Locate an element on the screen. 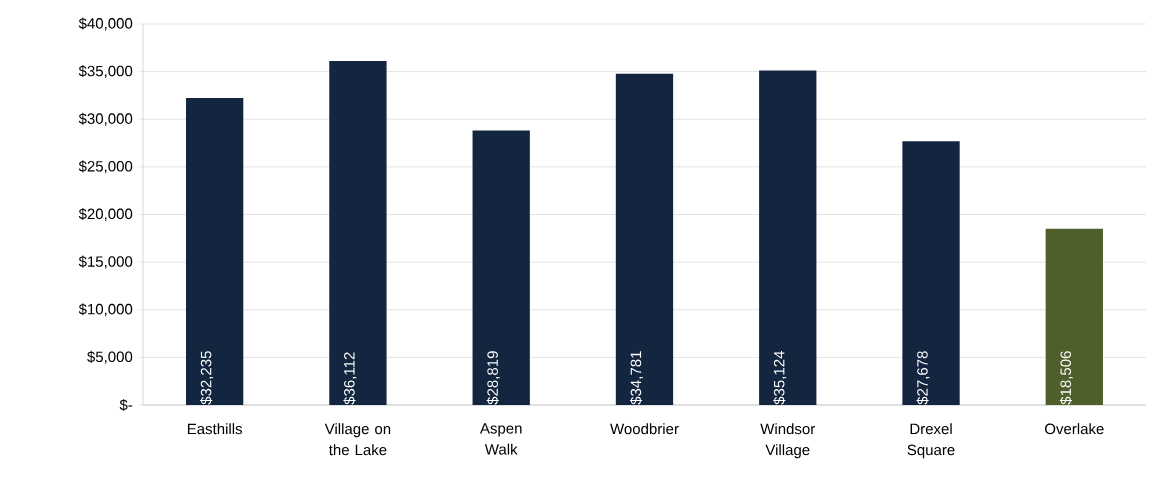 The width and height of the screenshot is (1149, 496). x-tick-label: Aspen Walk is located at coordinates (500, 439).